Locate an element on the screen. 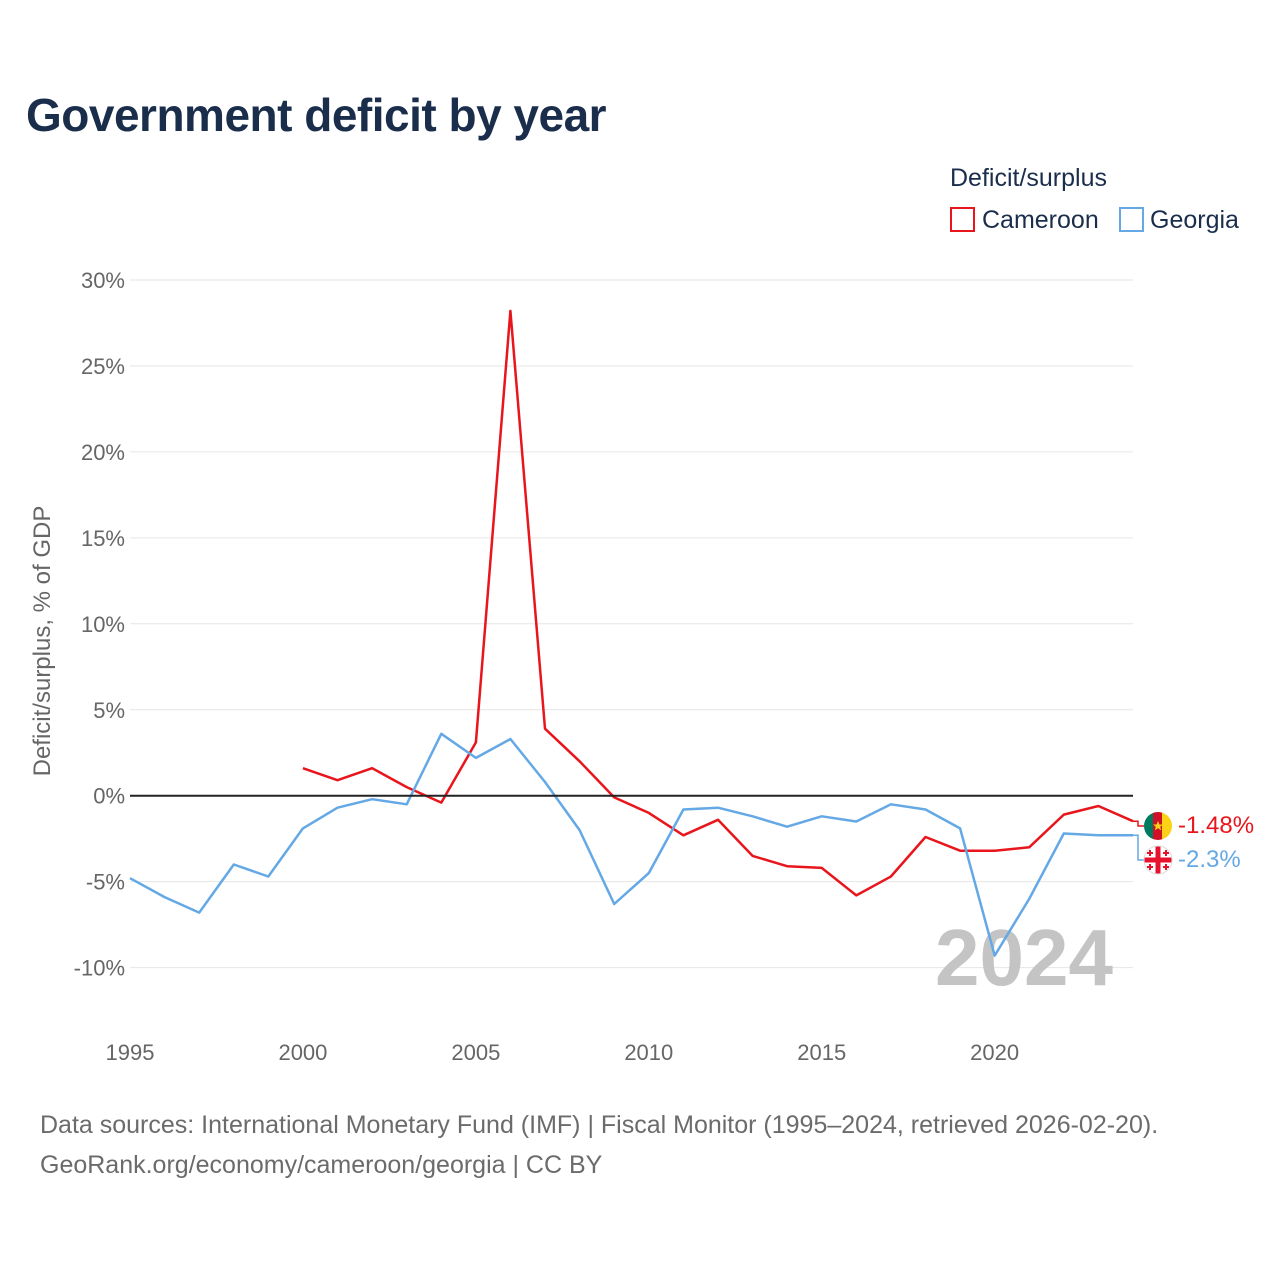  georgia-flag-icon is located at coordinates (1158, 860).